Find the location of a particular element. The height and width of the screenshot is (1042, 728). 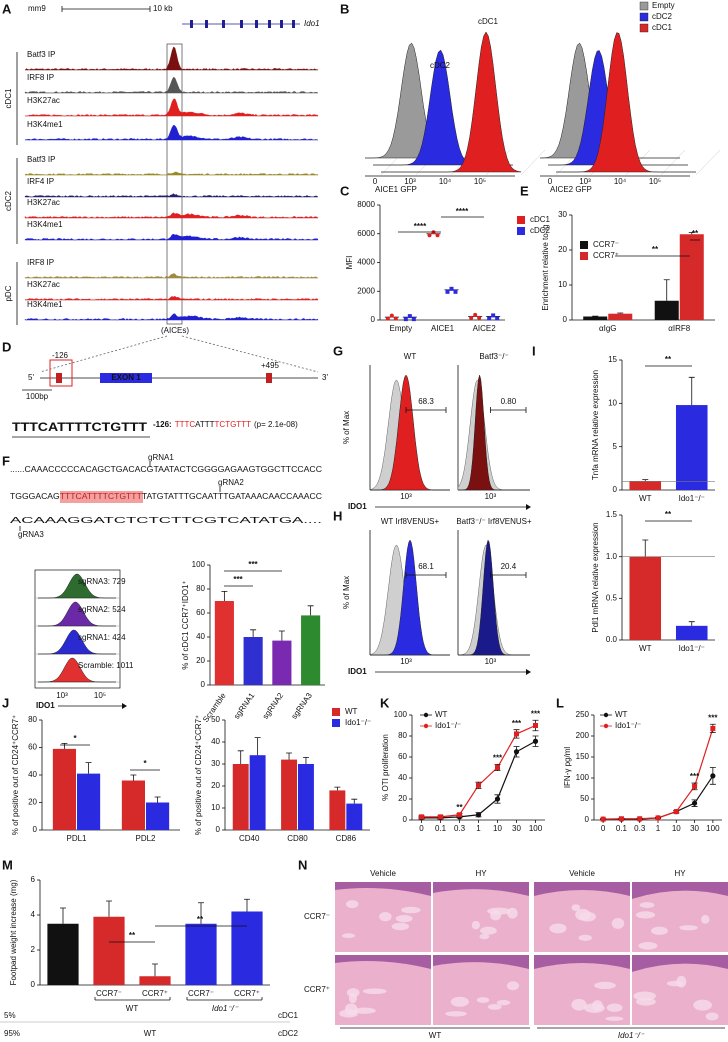

curve-label: cDC2 is located at coordinates (440, 65).